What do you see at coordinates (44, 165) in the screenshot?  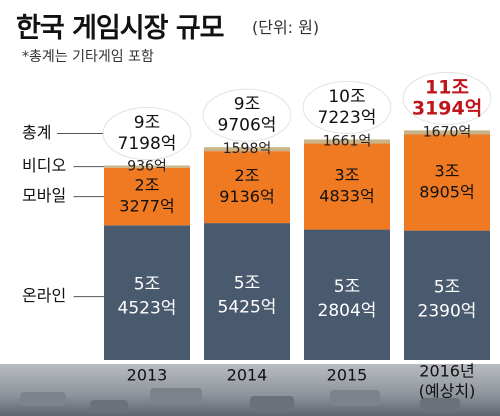 I see `legend-label: 비디오` at bounding box center [44, 165].